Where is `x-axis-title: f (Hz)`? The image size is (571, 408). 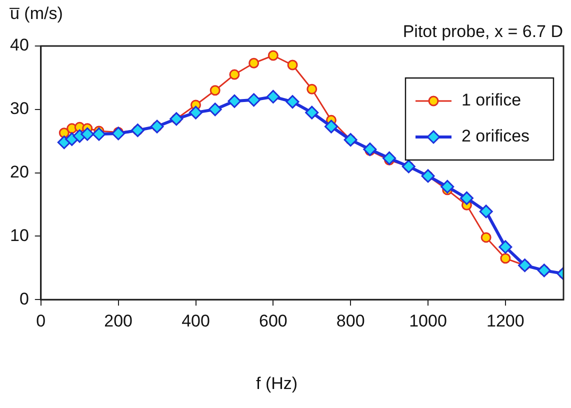
x-axis-title: f (Hz) is located at coordinates (277, 384).